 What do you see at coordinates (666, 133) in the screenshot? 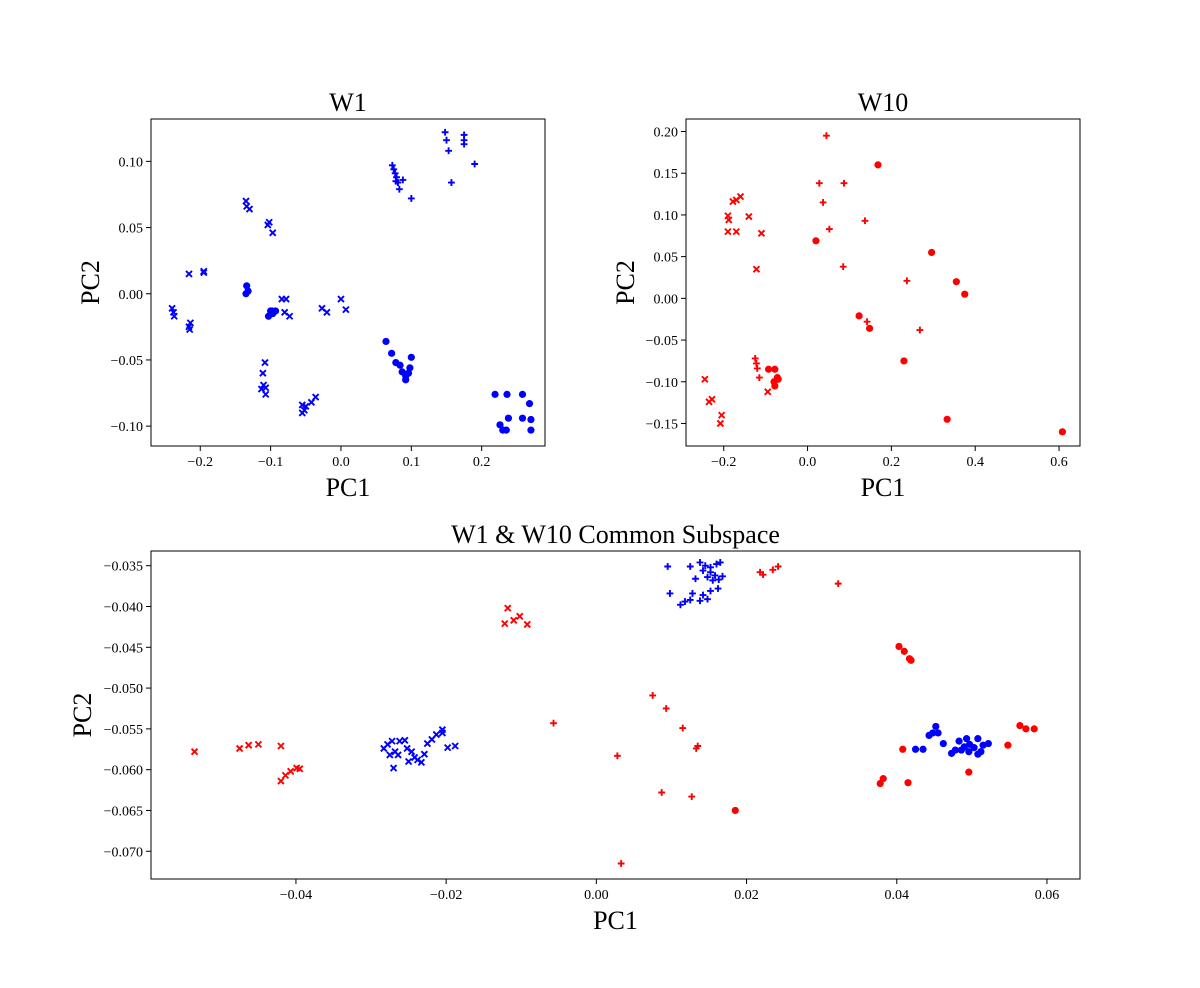
I see `w10-y-tick-label: 0.20` at bounding box center [666, 133].